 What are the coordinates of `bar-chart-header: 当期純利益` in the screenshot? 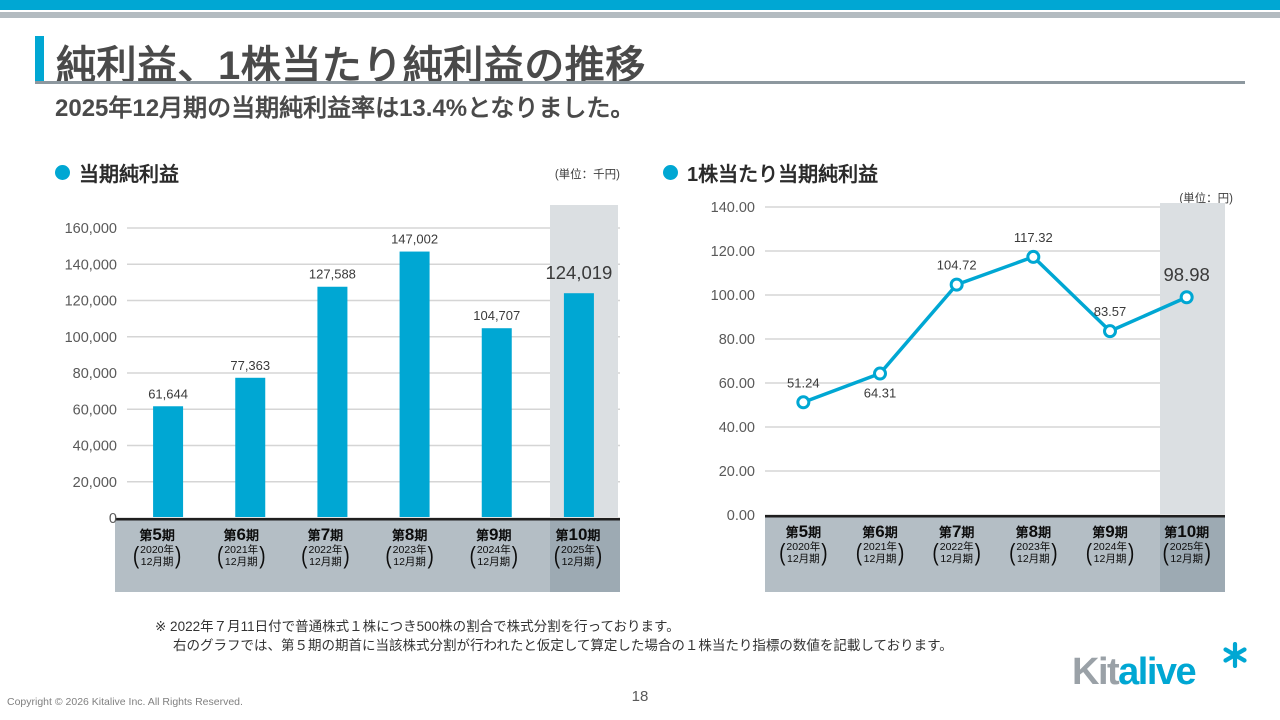 It's located at (117, 172).